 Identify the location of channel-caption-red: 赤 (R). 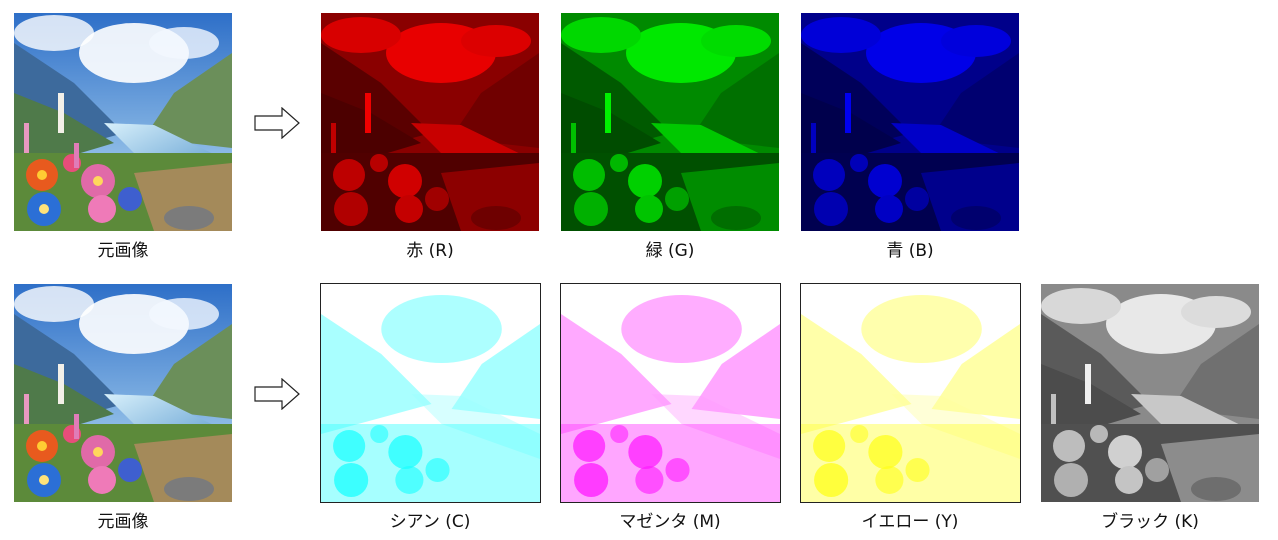
(430, 251).